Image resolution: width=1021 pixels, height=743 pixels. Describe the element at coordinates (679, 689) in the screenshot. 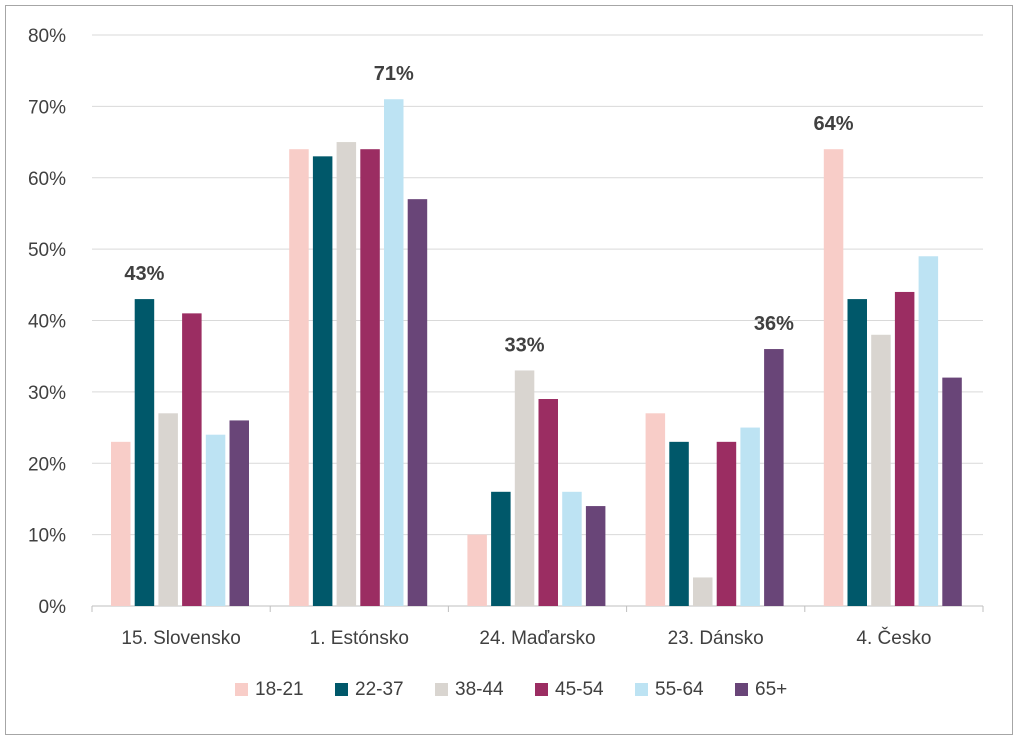

I see `legend-label: 55-64` at that location.